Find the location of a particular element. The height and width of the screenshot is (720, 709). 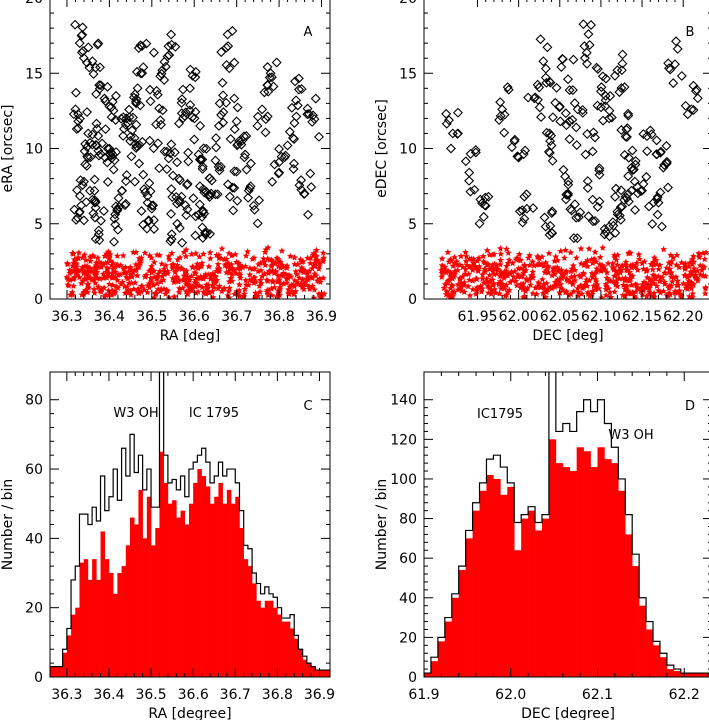

y-tick-label: 20 is located at coordinates (408, 638).